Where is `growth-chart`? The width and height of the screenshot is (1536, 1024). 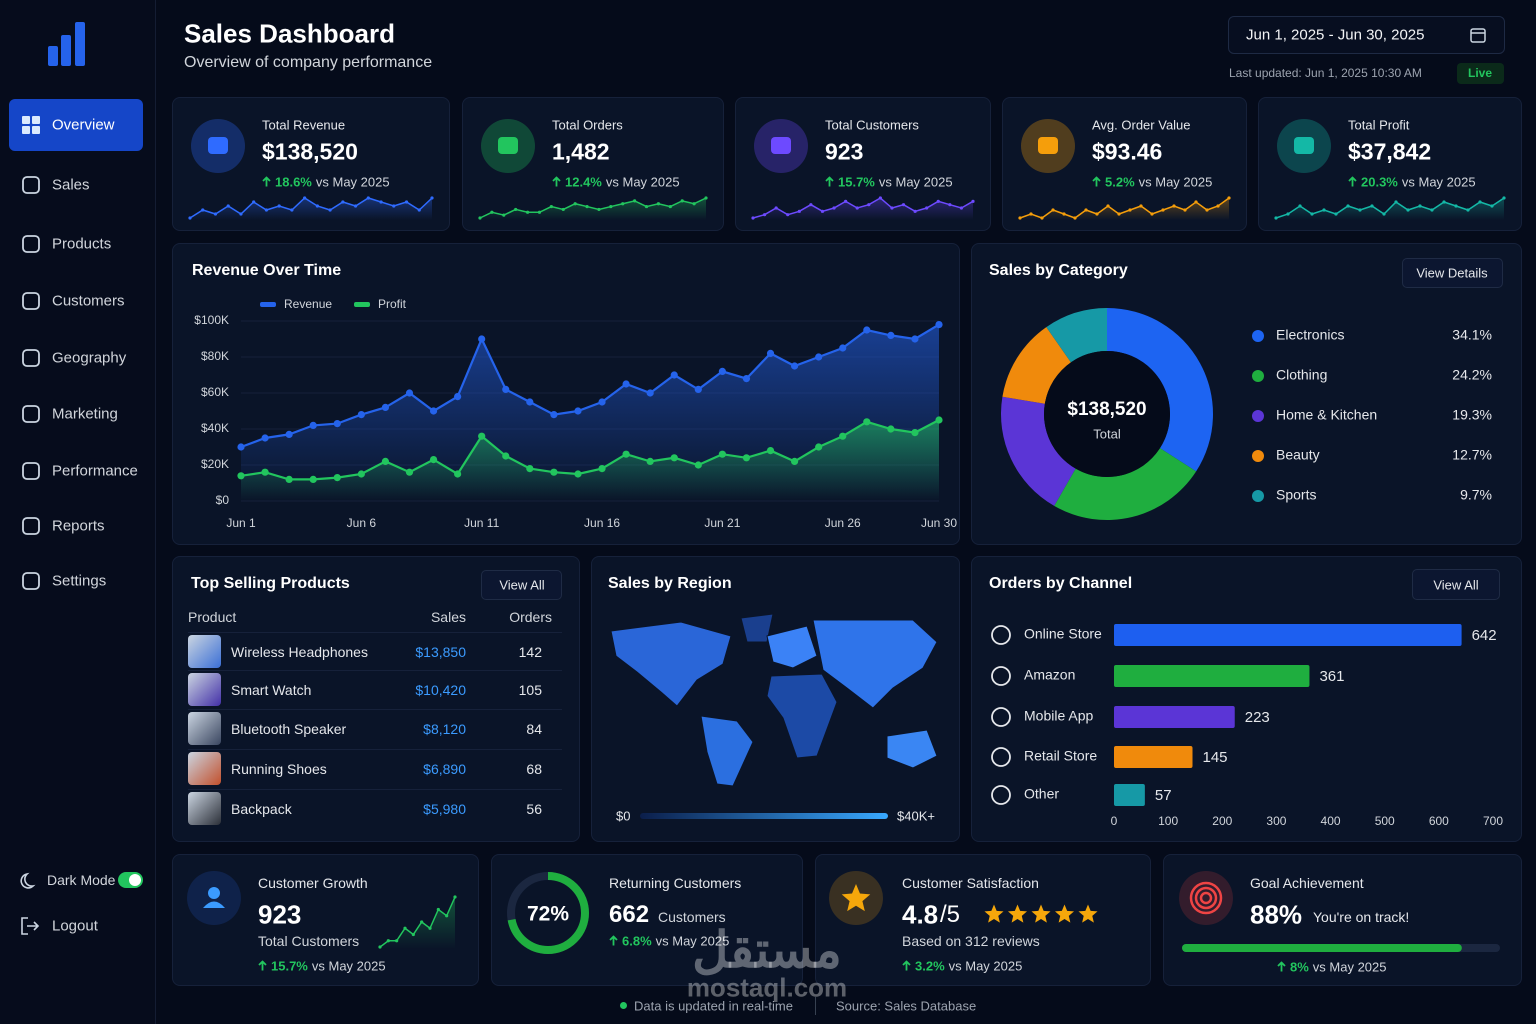
growth-chart is located at coordinates (417, 922).